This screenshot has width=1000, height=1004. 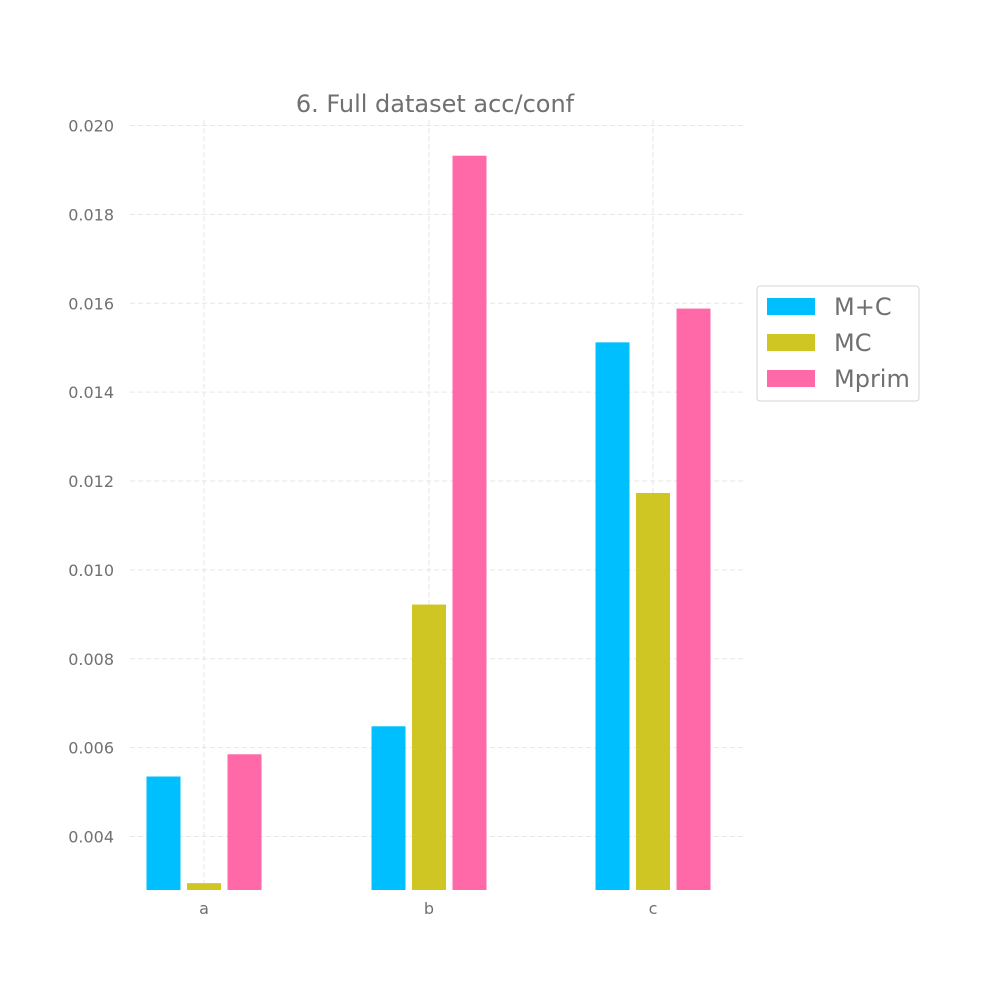 I want to click on bar-m-c-a, so click(x=163, y=833).